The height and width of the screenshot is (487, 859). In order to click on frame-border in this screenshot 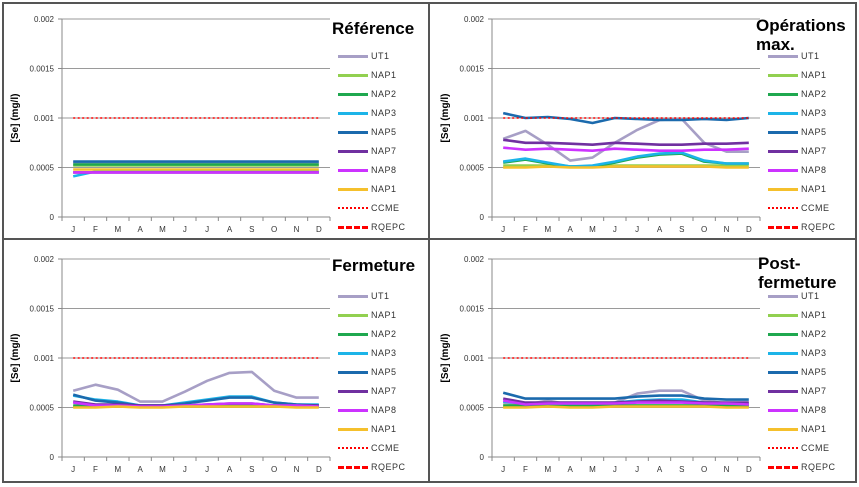, I will do `click(3, 242)`.